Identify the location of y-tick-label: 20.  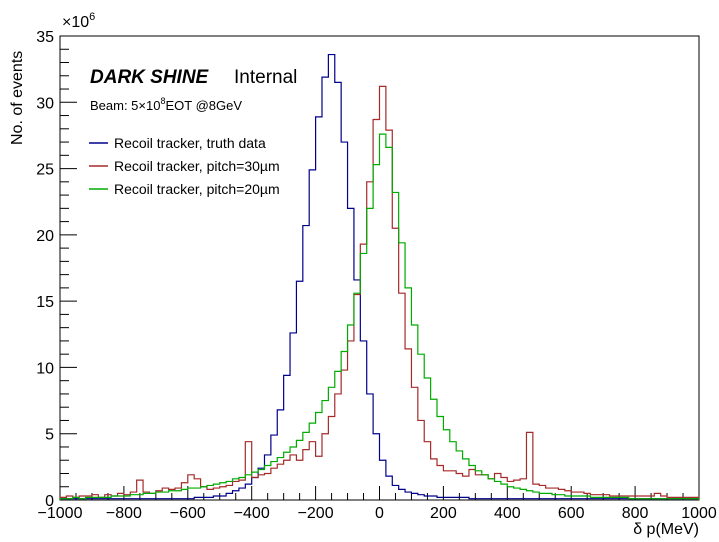
(45, 236).